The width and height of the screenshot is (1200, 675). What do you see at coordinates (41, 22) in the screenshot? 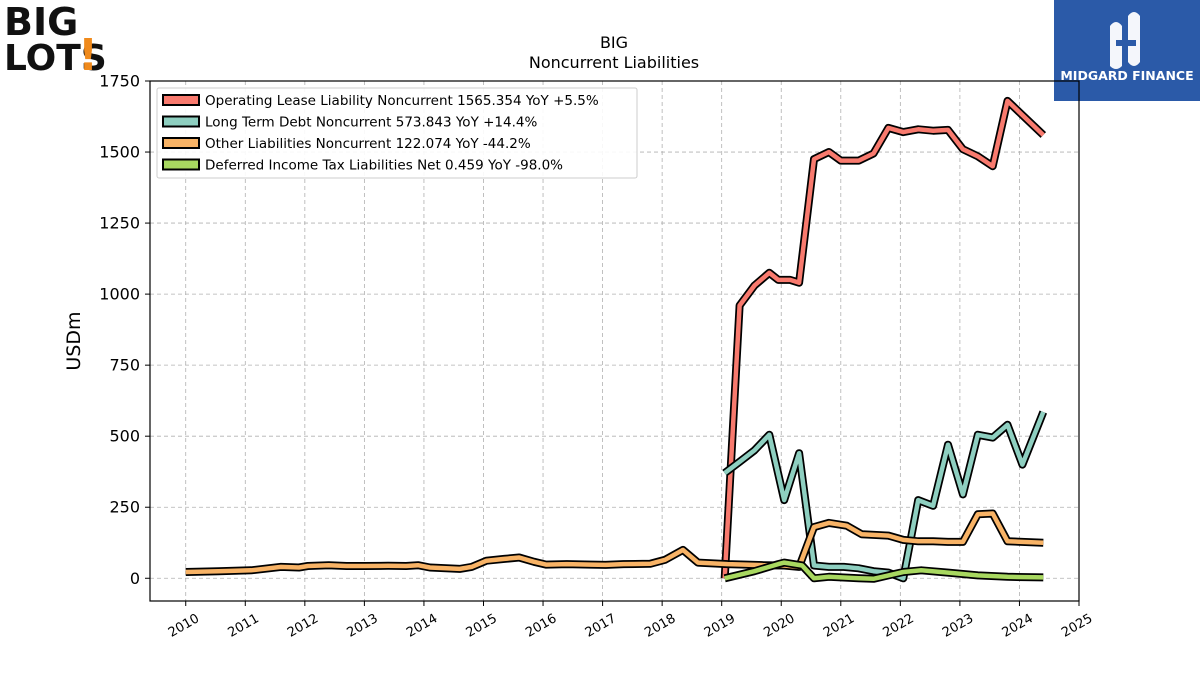
I see `logo-line-1: BIG` at bounding box center [41, 22].